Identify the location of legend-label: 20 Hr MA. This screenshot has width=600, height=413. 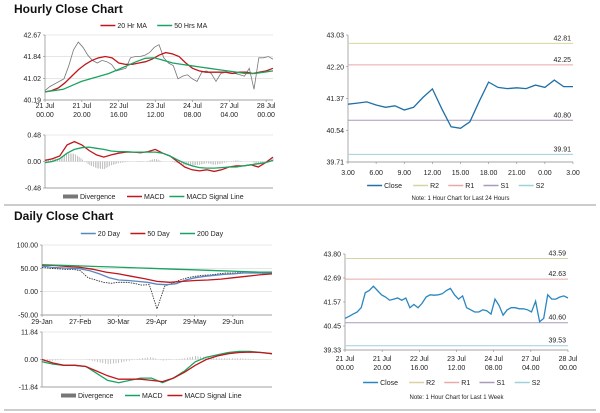
(132, 26).